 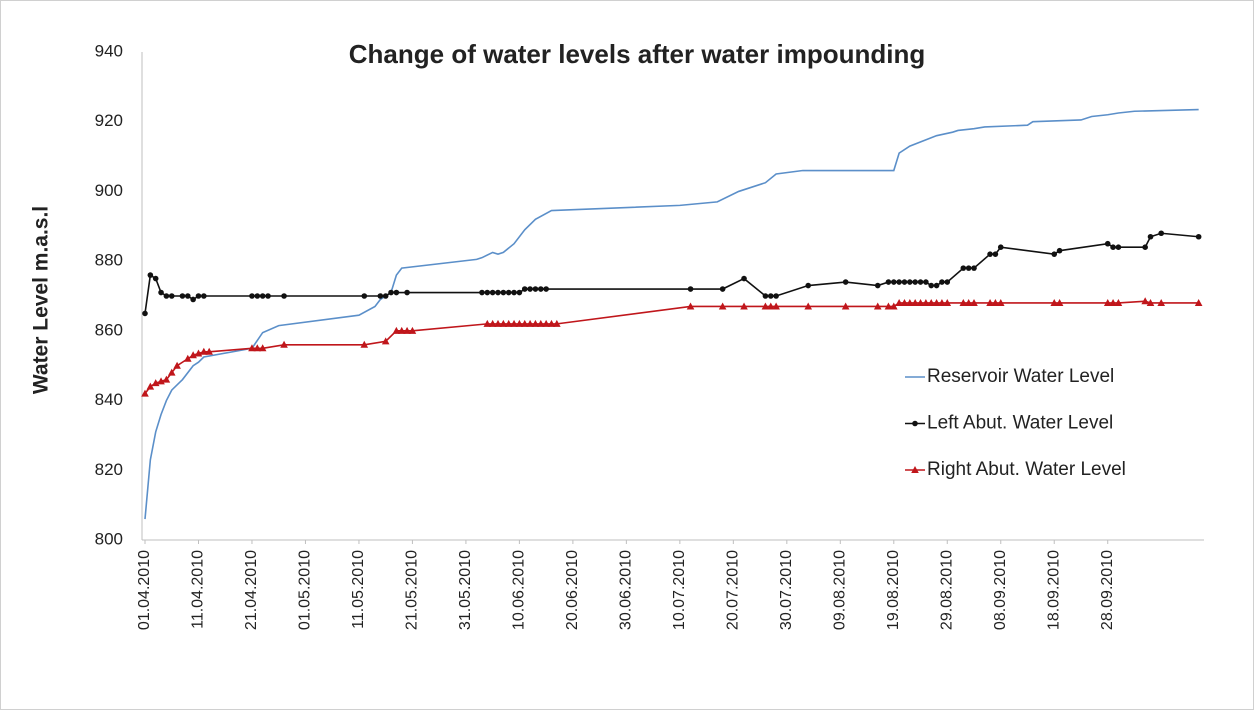 I want to click on y-tick-label: 920, so click(x=109, y=120).